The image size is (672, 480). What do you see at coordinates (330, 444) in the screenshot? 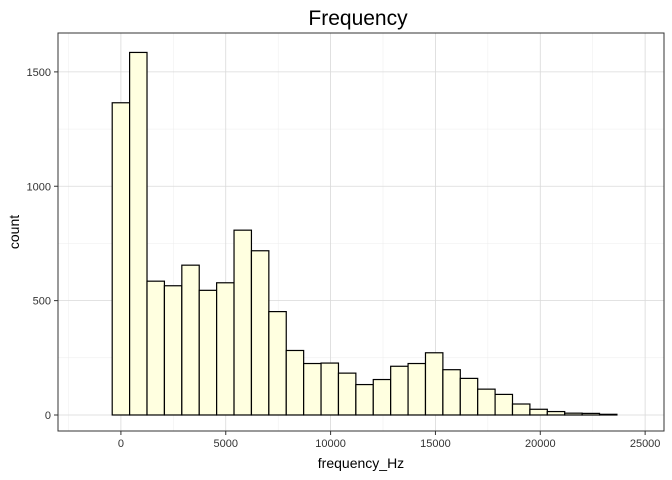
I see `x-tick-label: 10000` at bounding box center [330, 444].